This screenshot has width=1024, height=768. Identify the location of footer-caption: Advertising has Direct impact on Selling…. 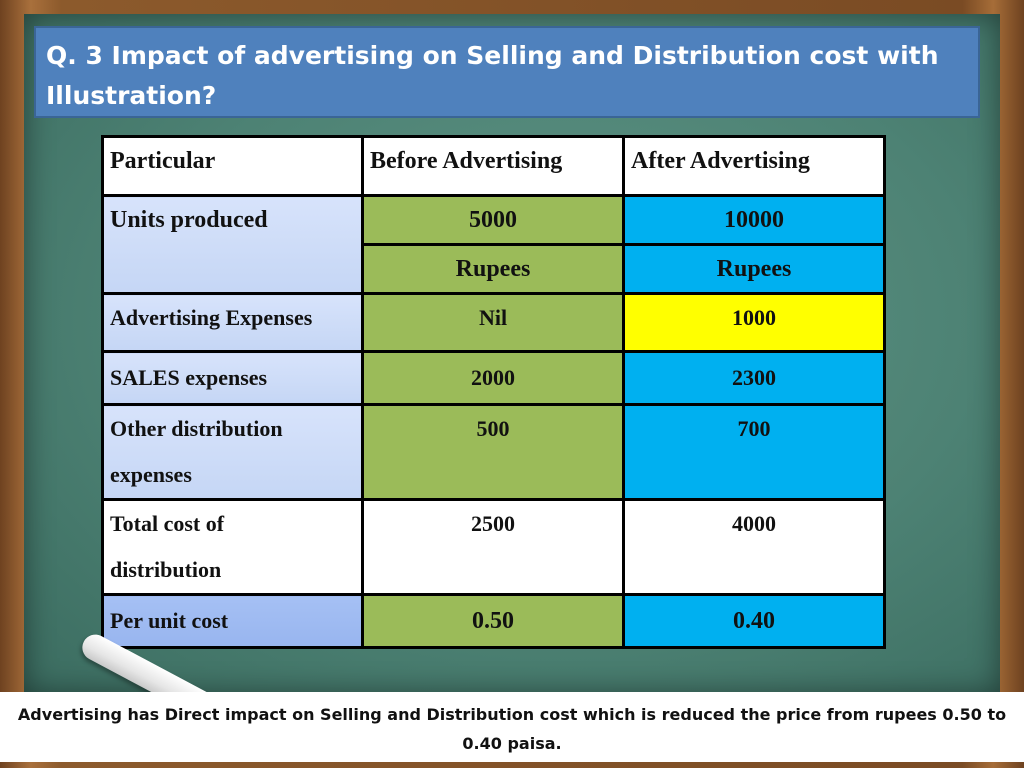
(512, 727).